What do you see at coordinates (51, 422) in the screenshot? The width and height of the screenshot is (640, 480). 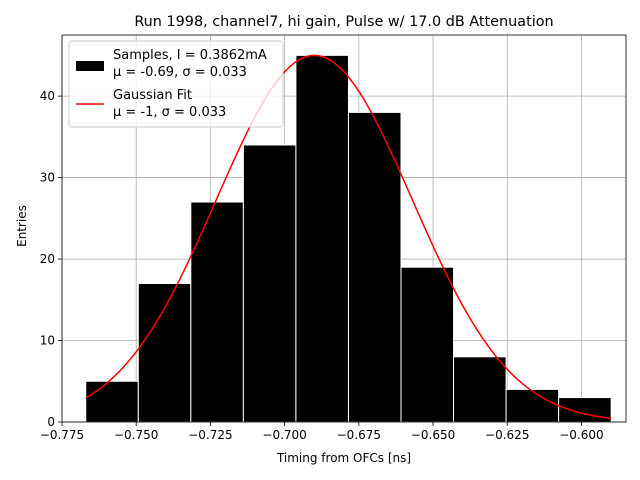 I see `y-tick-label: 0` at bounding box center [51, 422].